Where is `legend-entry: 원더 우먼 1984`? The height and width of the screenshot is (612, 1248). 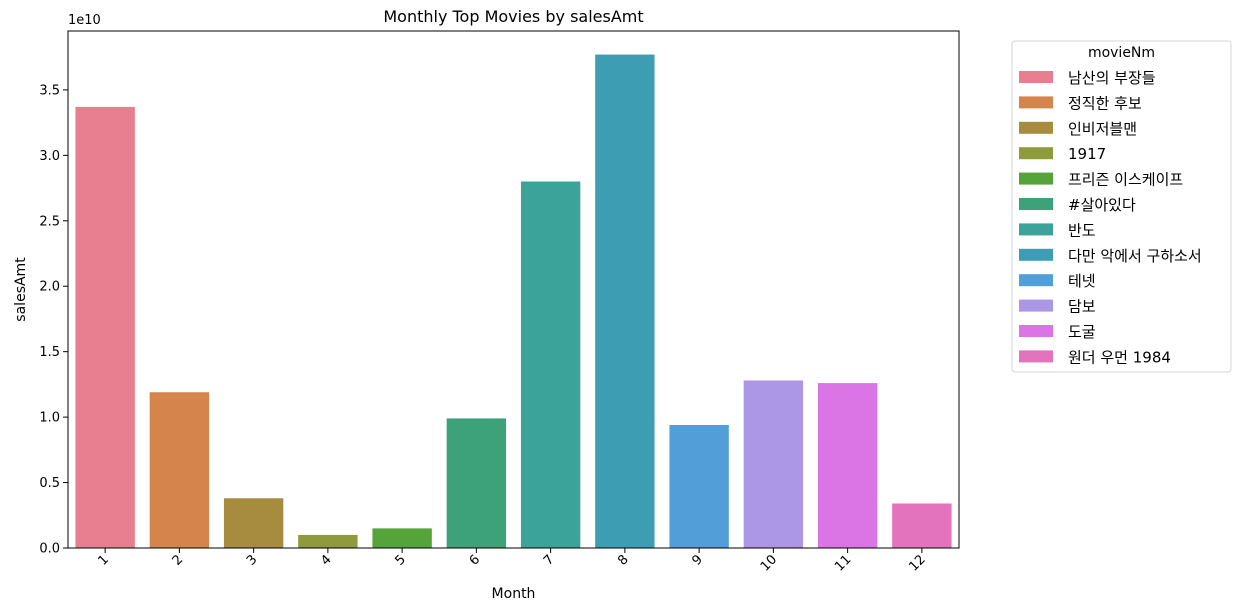 legend-entry: 원더 우먼 1984 is located at coordinates (1119, 357).